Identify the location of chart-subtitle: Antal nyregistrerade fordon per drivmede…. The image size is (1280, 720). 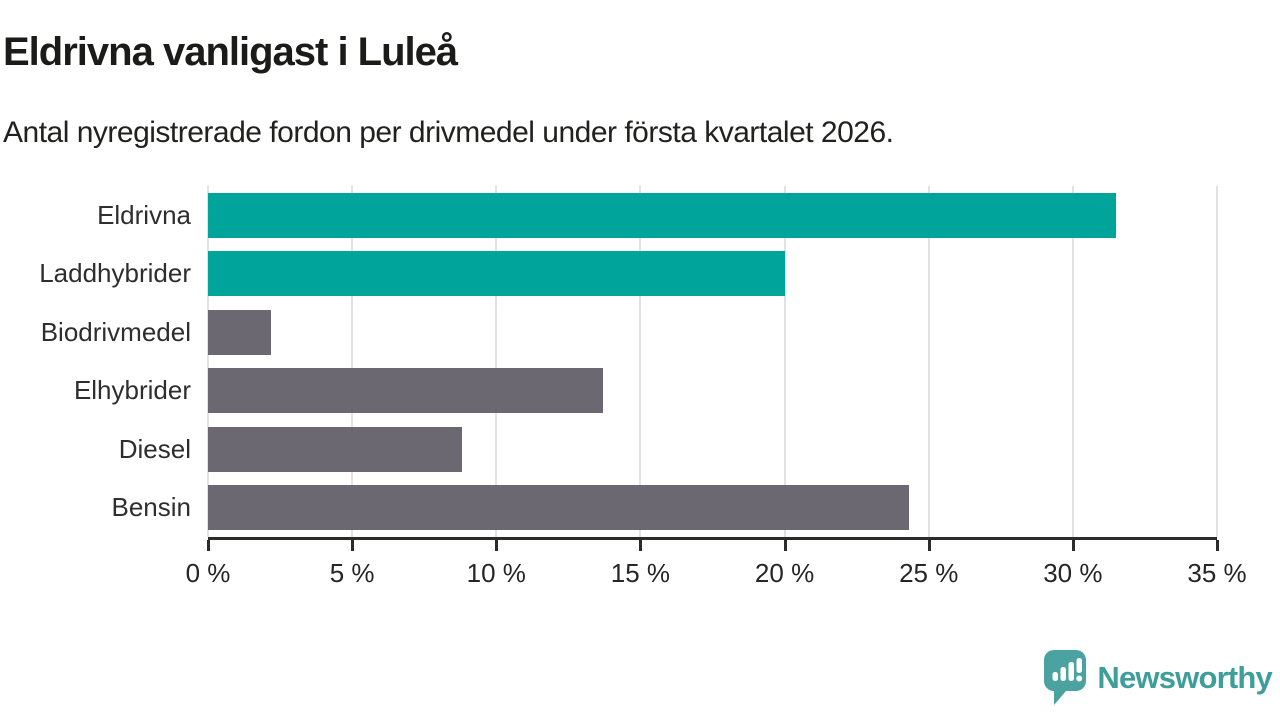
(448, 132).